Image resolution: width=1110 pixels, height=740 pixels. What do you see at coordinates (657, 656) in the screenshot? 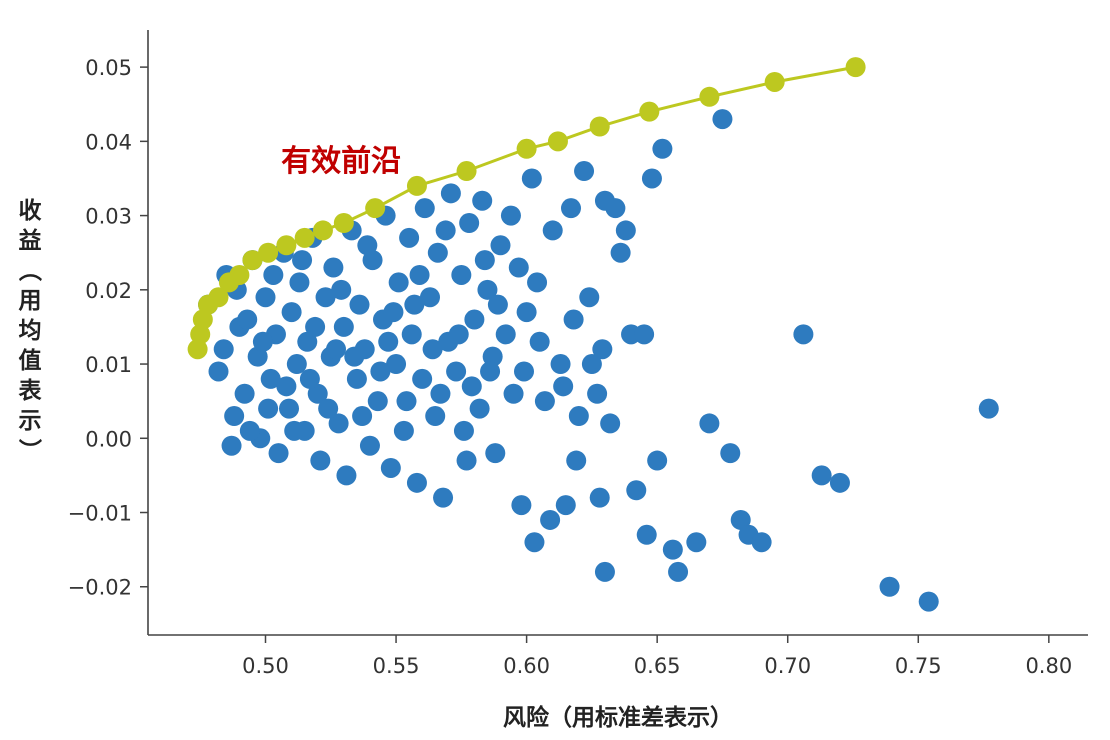
I see `x-axis-ticks: 0.50 0.55 0.60 0.65 0.70 0.75 0.80` at bounding box center [657, 656].